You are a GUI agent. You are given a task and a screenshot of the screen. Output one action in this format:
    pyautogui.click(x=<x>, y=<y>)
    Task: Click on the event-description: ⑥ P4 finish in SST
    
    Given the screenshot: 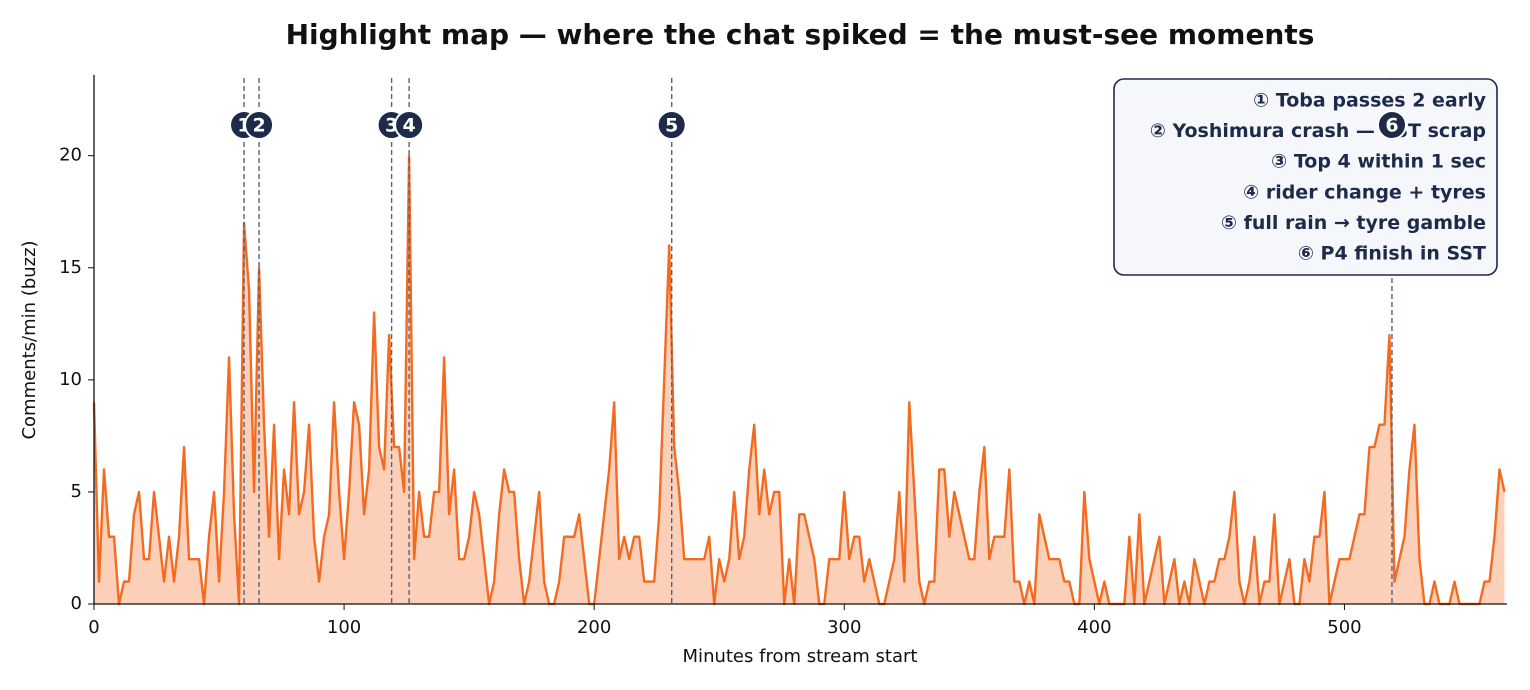 What is the action you would take?
    pyautogui.click(x=1392, y=254)
    